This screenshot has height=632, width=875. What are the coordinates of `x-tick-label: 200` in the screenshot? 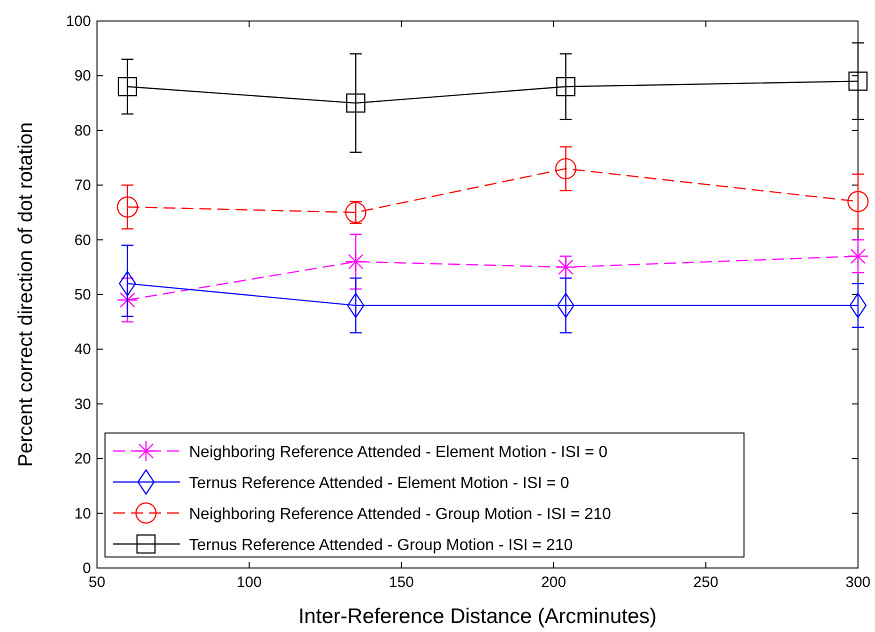 It's located at (553, 582).